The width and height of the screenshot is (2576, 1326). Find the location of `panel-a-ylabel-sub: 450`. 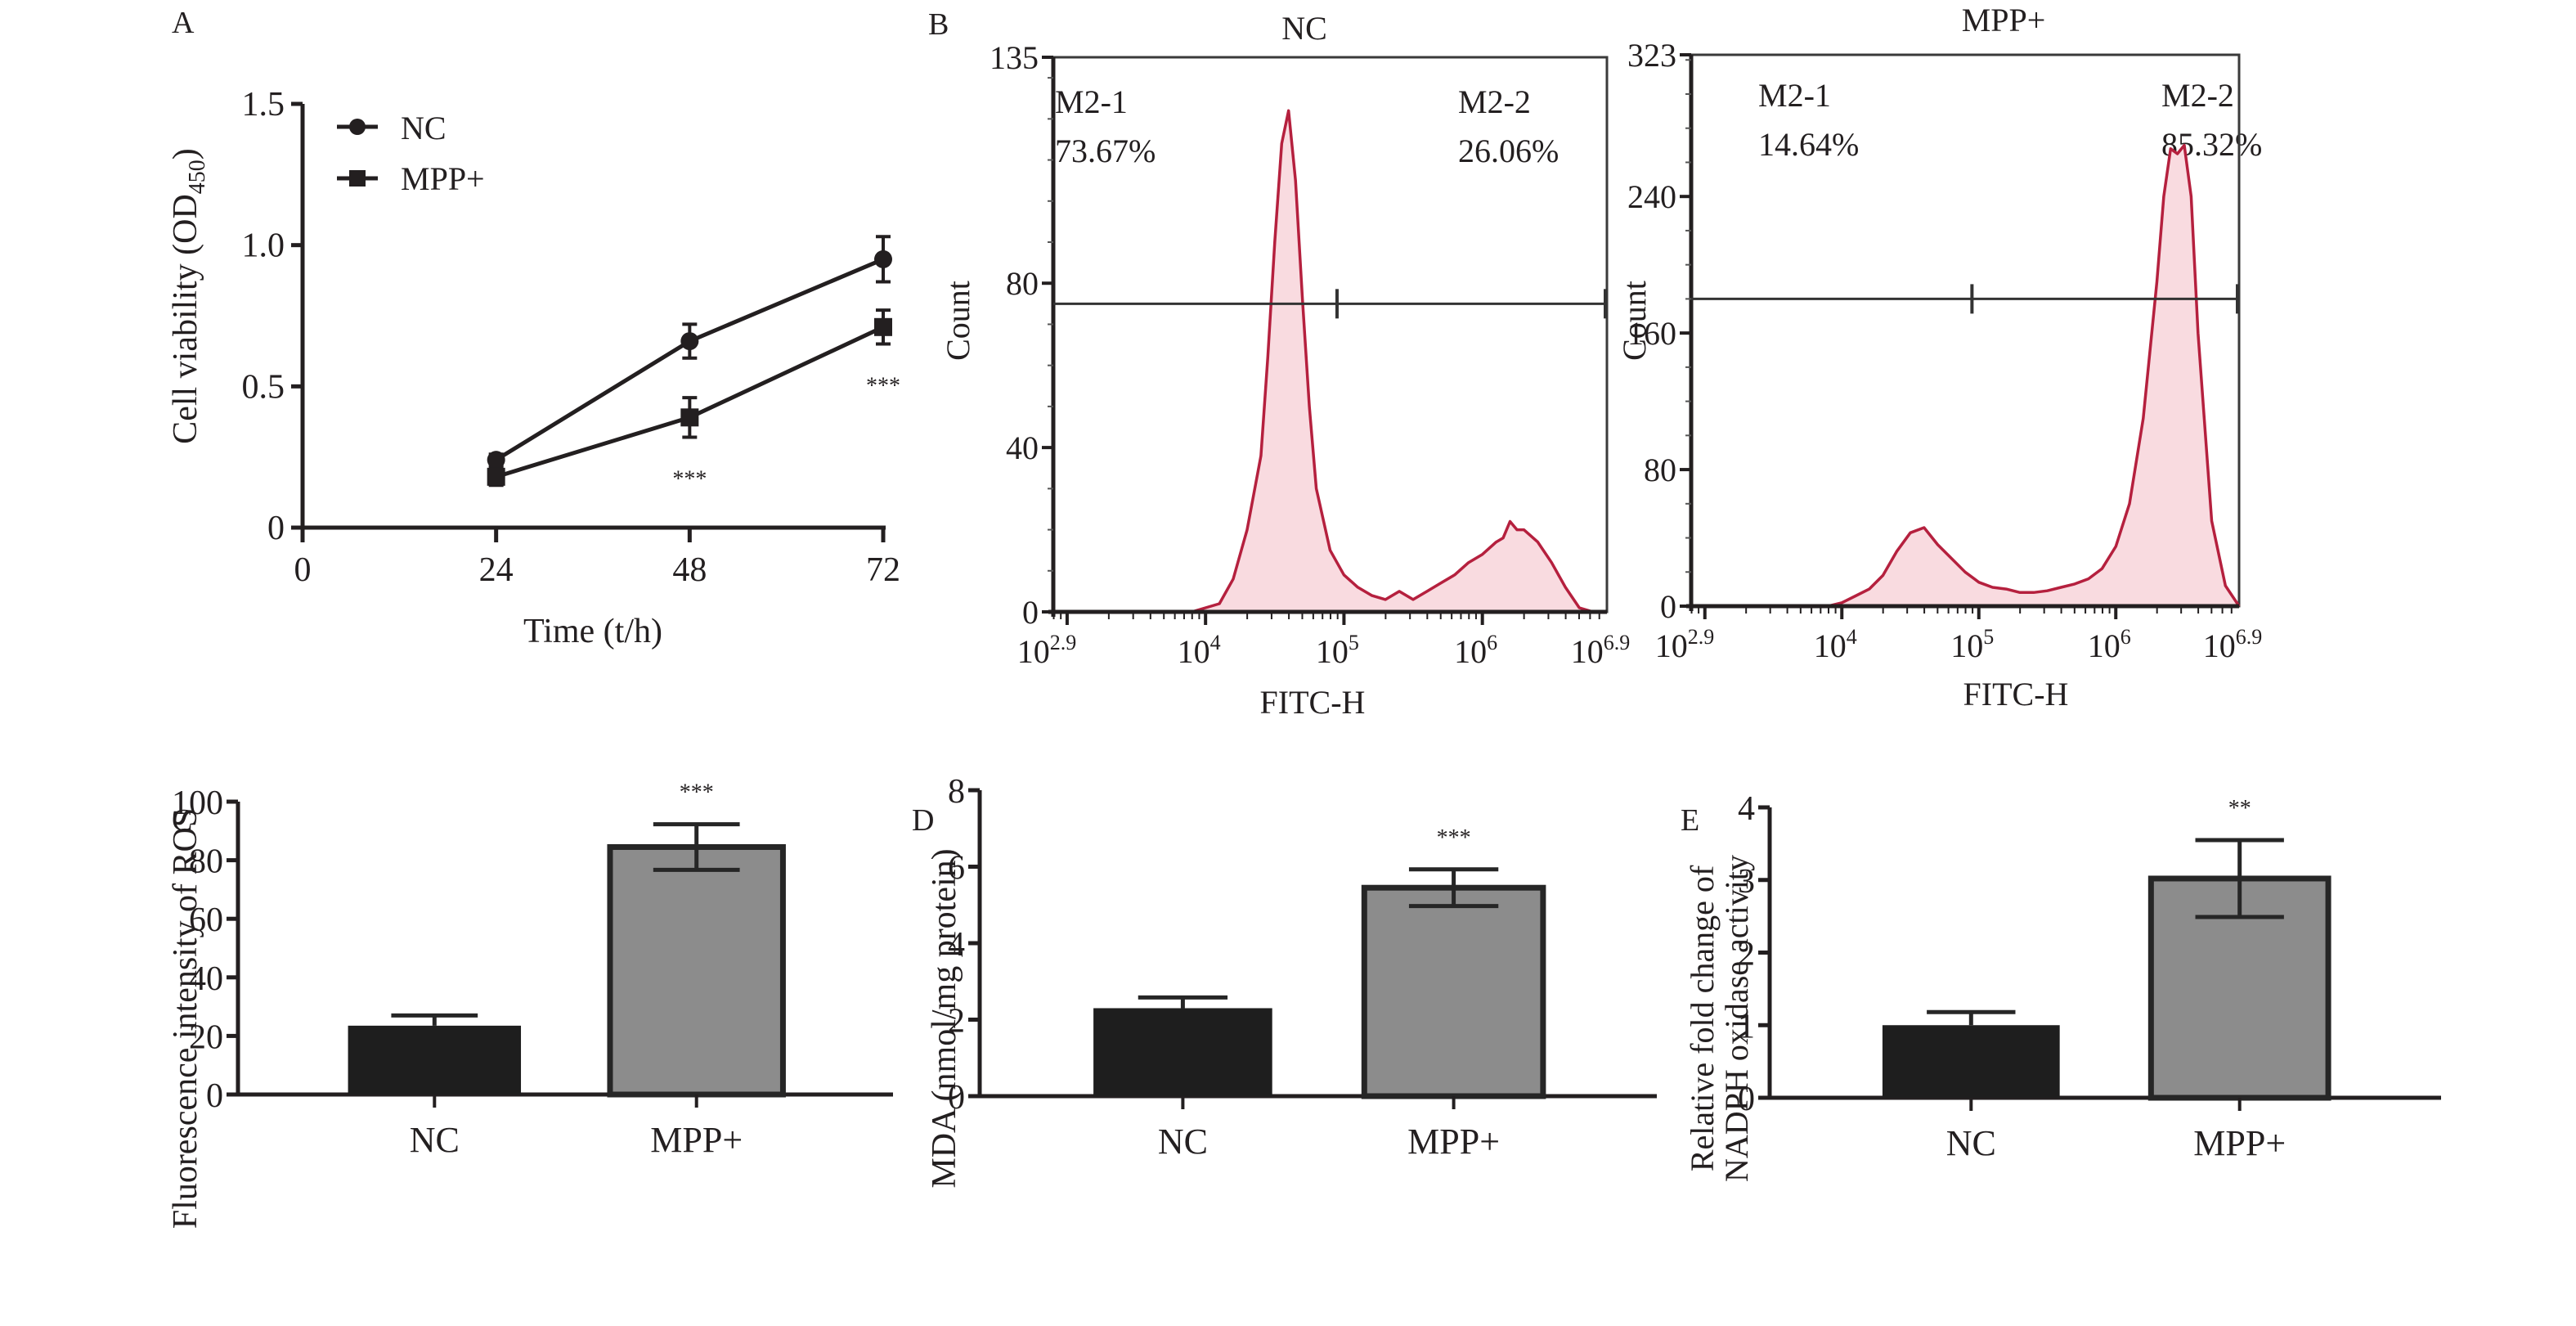

panel-a-ylabel-sub: 450 is located at coordinates (197, 177).